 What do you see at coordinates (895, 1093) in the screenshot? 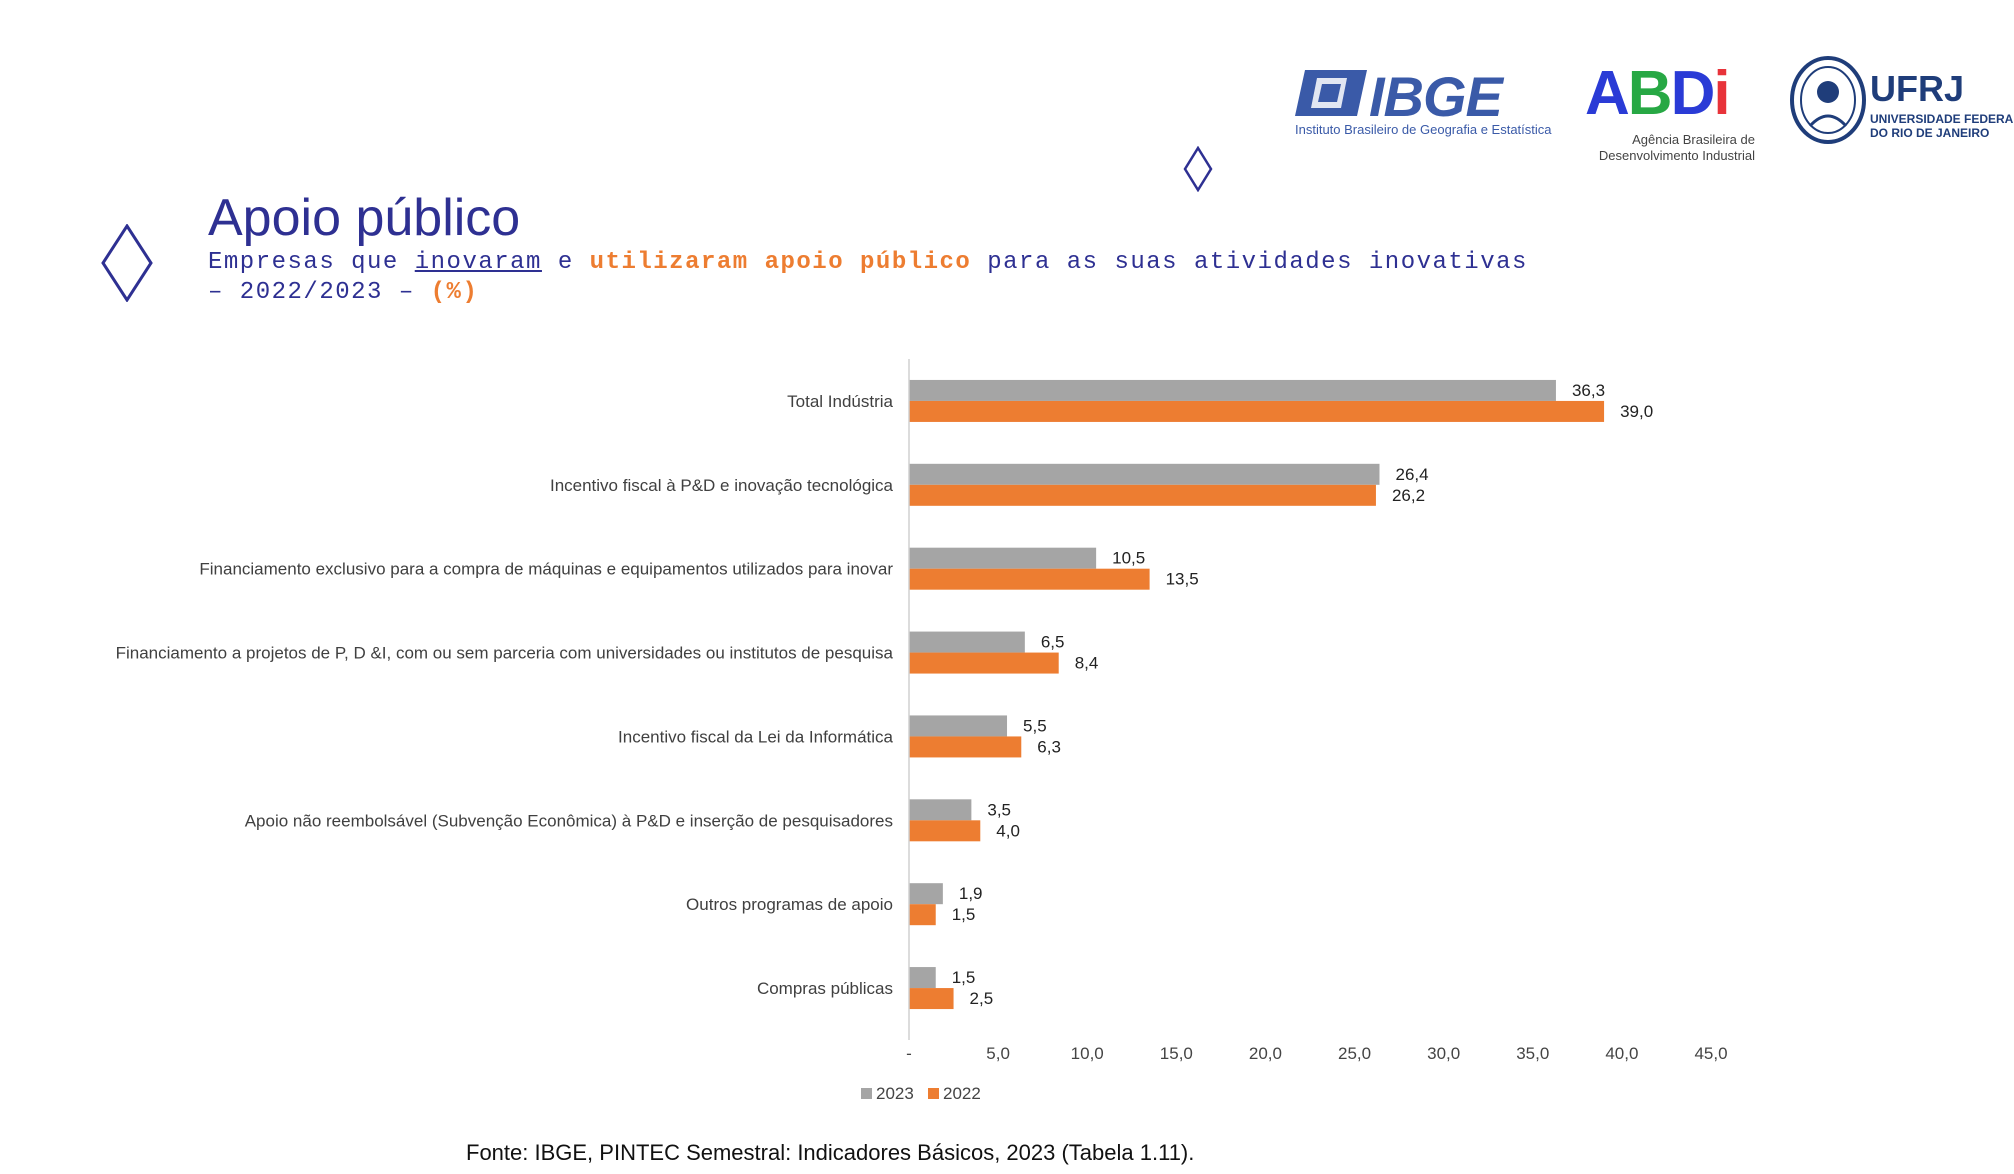
I see `legend-label-2023: 2023` at bounding box center [895, 1093].